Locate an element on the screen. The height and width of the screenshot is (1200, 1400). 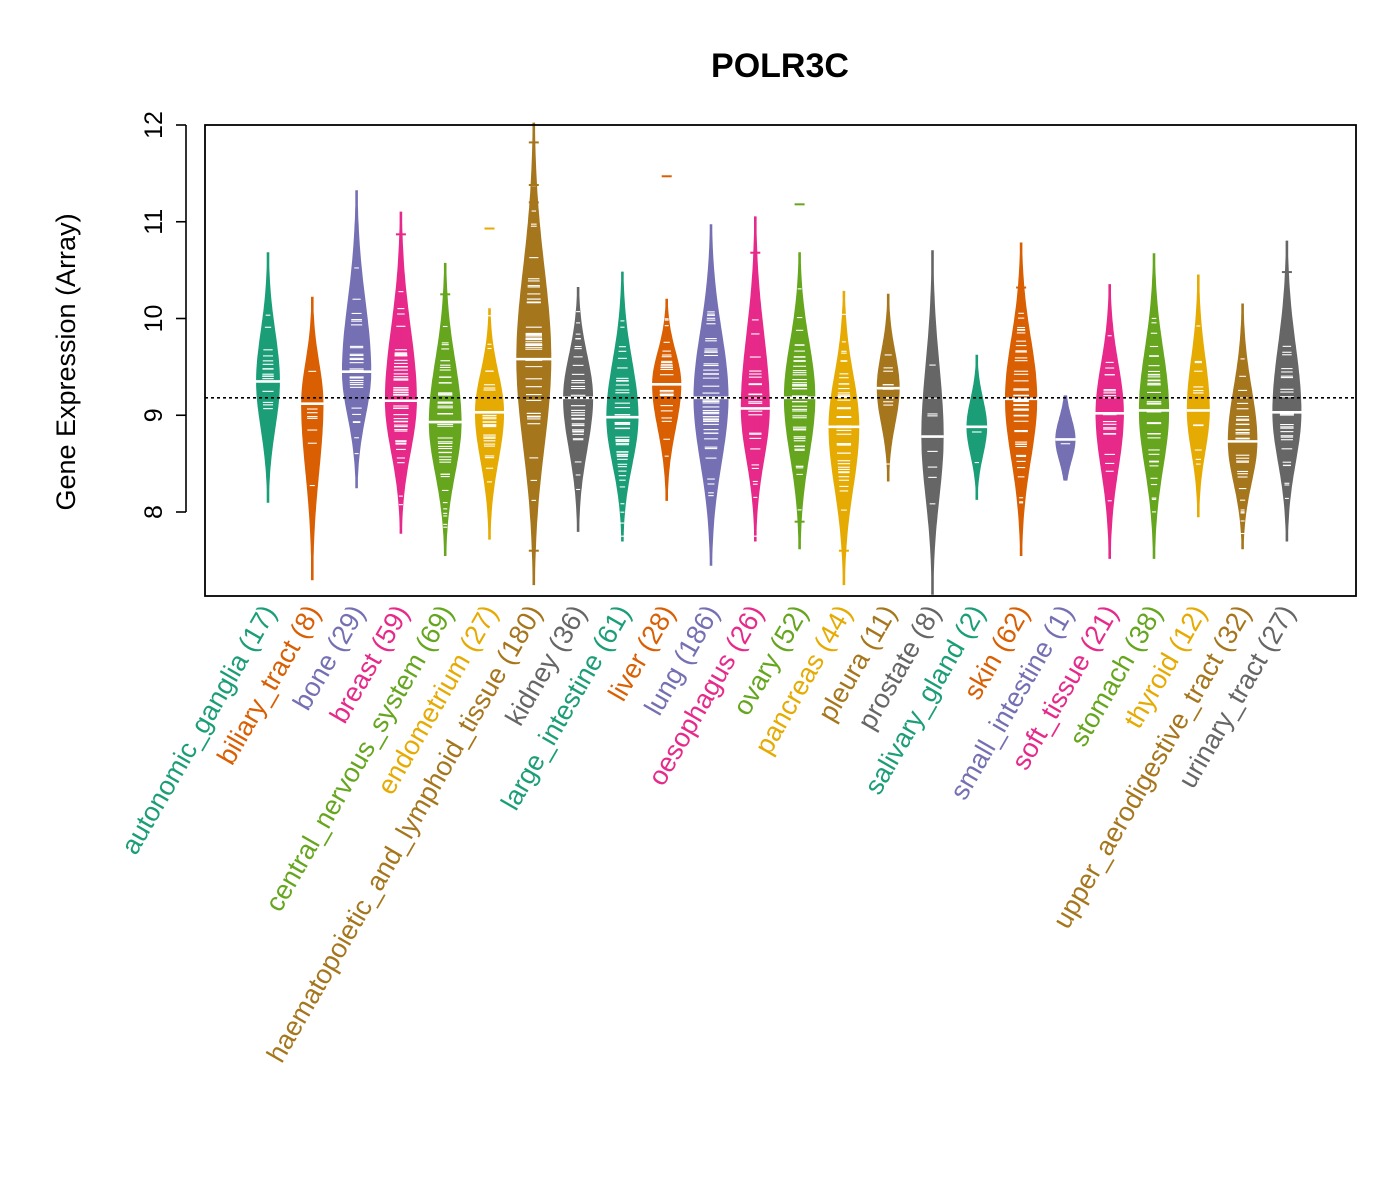
violin-central_nervous_system is located at coordinates (445, 409).